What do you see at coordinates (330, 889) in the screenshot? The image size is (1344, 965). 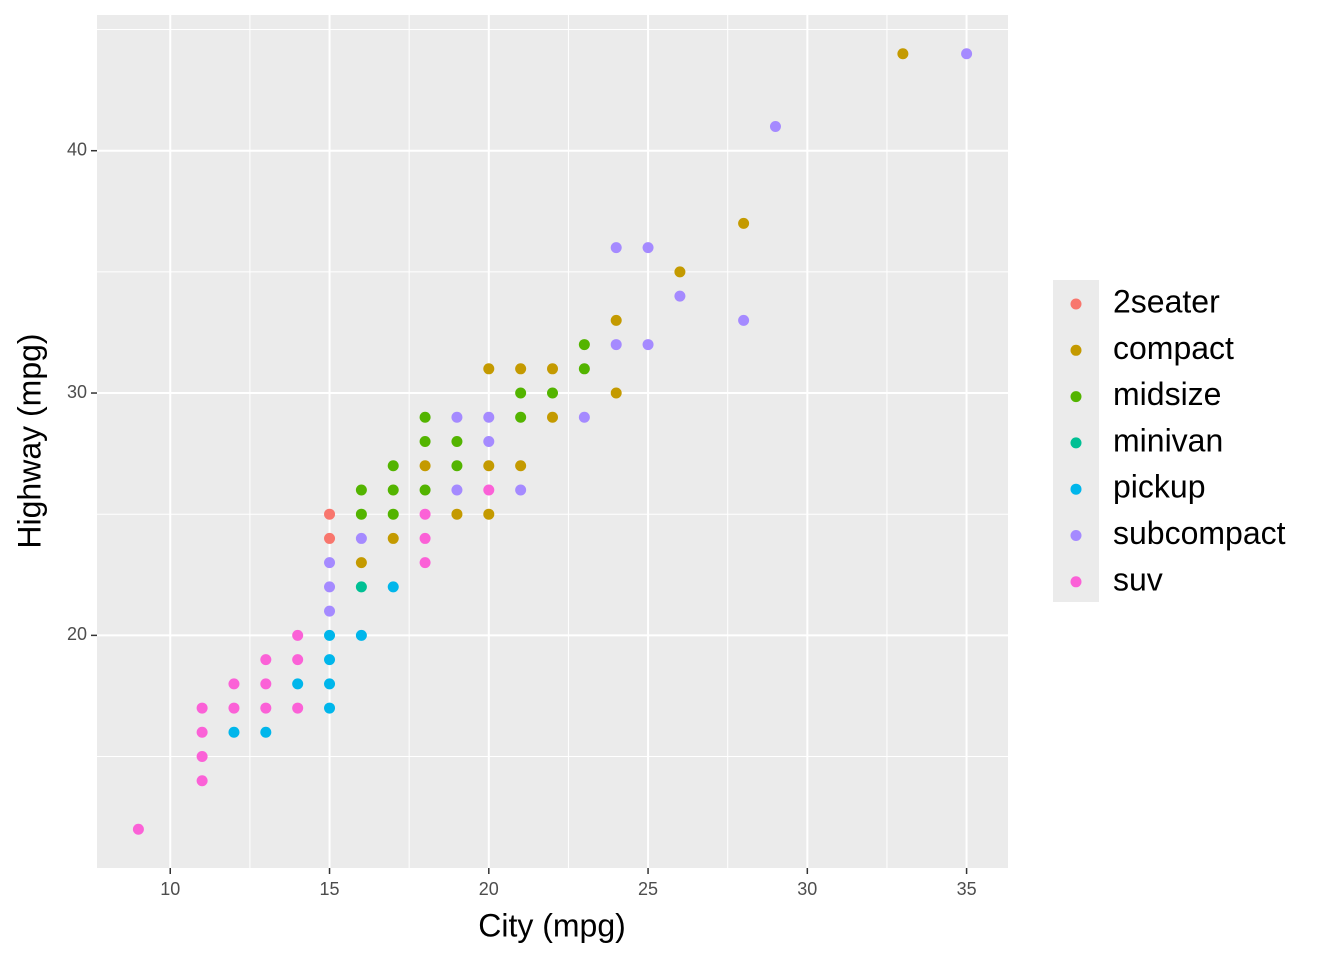 I see `x-tick-label: 15` at bounding box center [330, 889].